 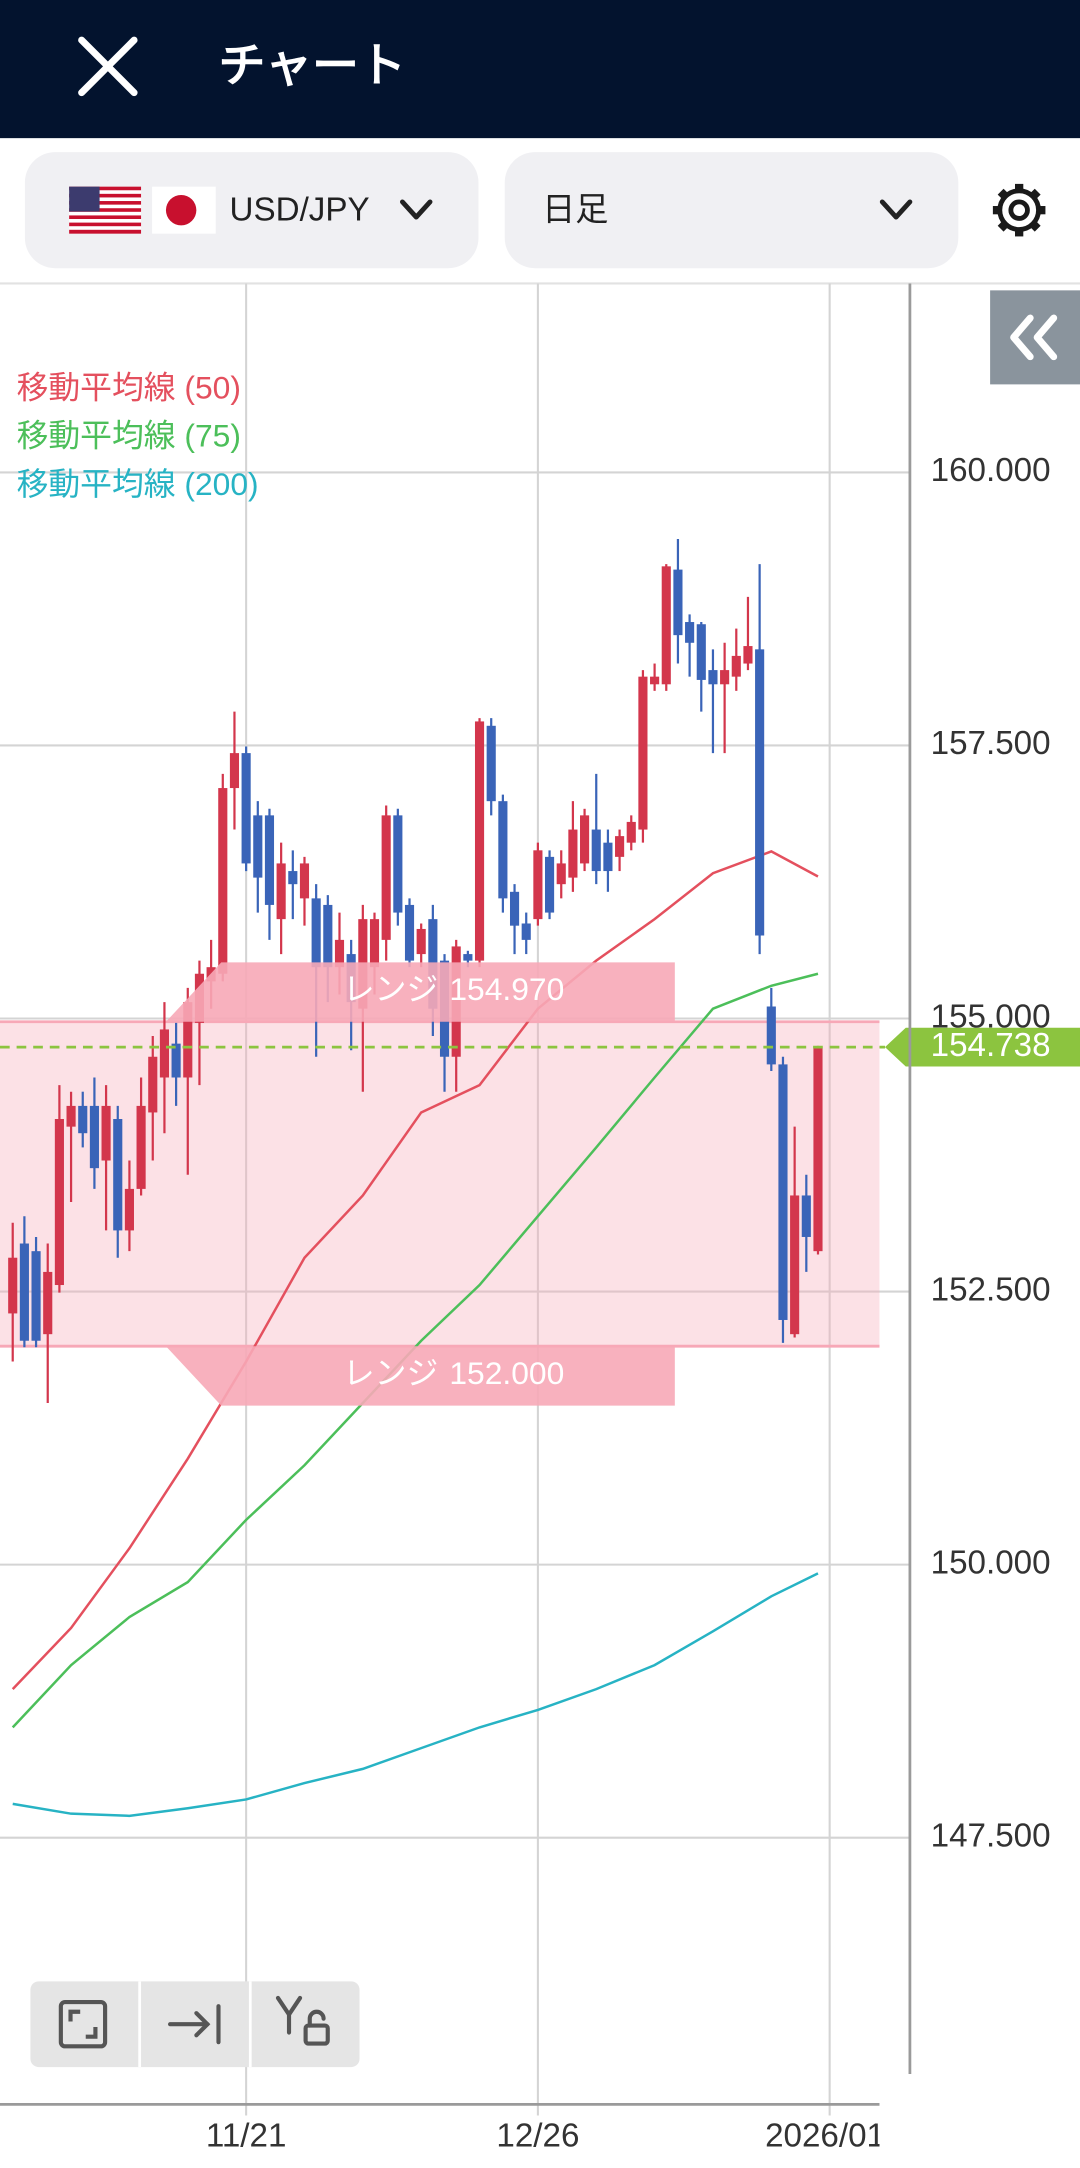 I want to click on last-price-label: 154.738, so click(x=991, y=1045).